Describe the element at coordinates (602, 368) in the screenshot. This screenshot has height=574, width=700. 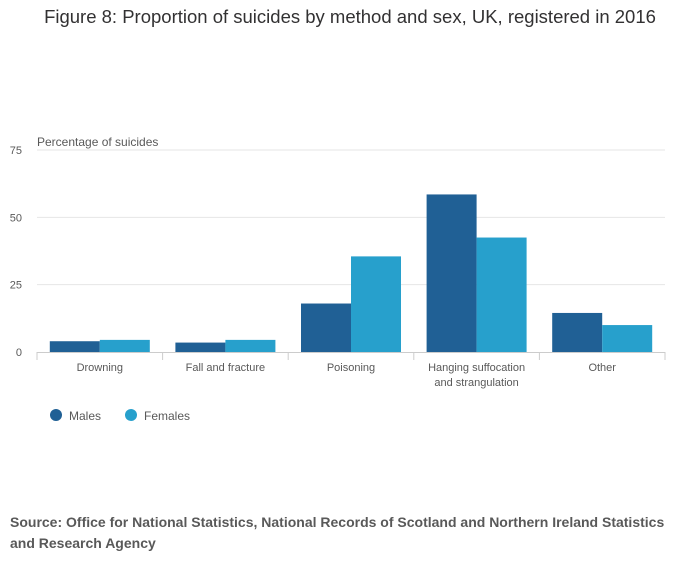
I see `x-tick-label: Other` at that location.